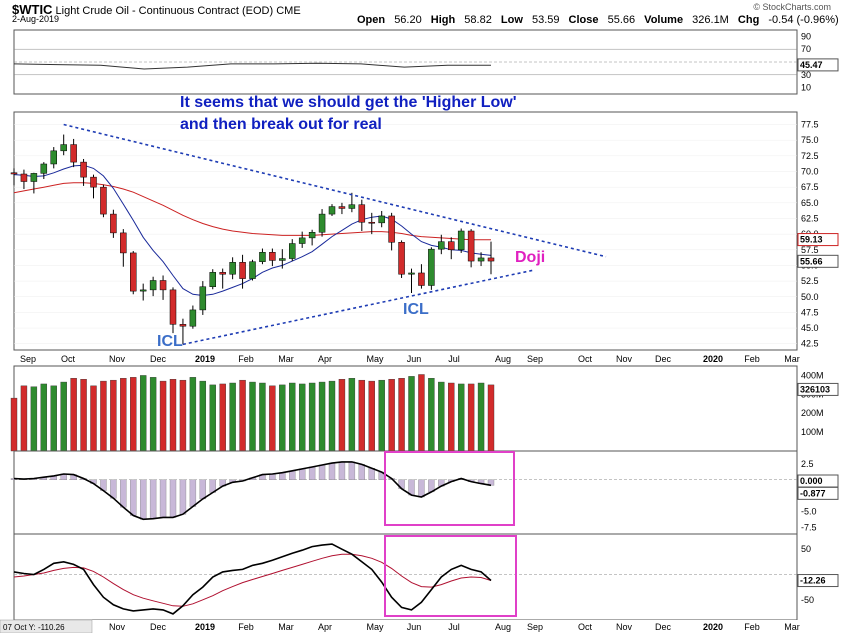 This screenshot has height=633, width=843. I want to click on x-tick-label: Aug, so click(503, 359).